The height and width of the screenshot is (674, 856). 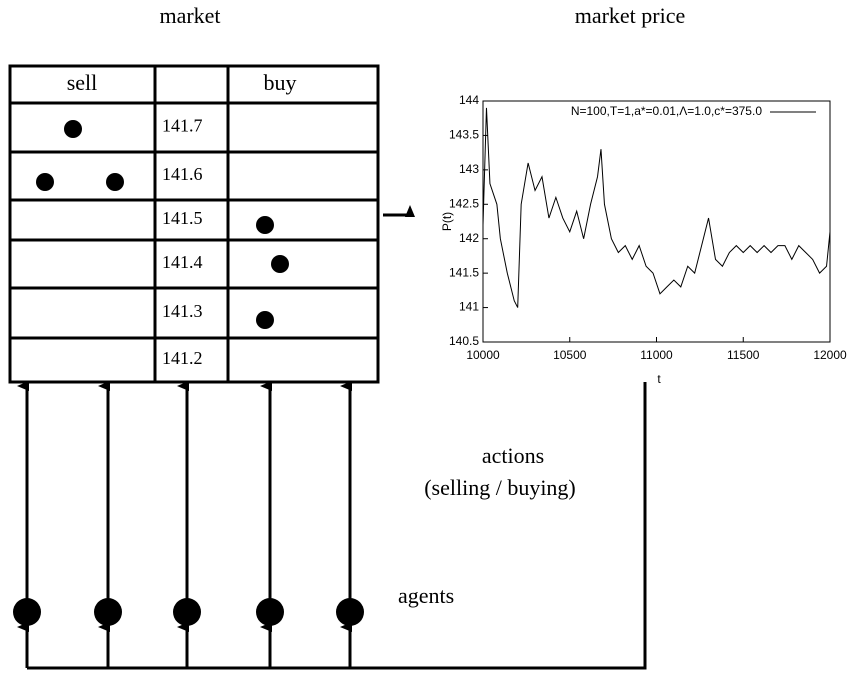 I want to click on y-tick-label: 142, so click(x=469, y=238).